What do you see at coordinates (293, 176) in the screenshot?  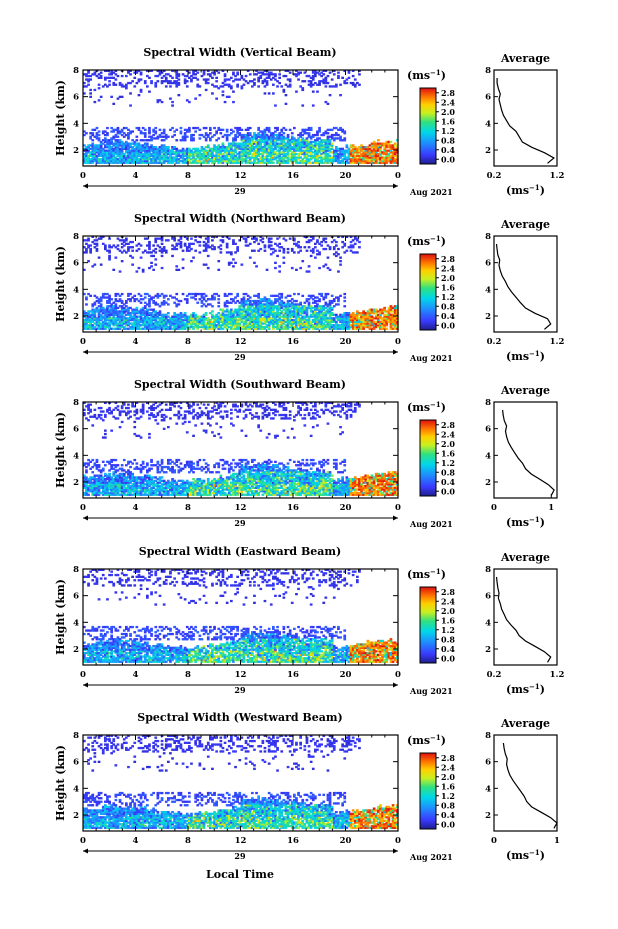 I see `x-tick-label: 16` at bounding box center [293, 176].